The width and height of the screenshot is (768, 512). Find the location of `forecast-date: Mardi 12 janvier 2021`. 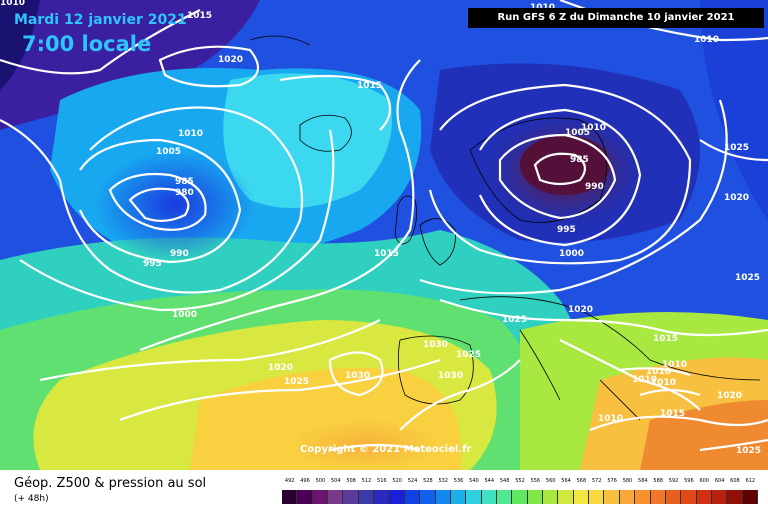

forecast-date: Mardi 12 janvier 2021 is located at coordinates (100, 20).